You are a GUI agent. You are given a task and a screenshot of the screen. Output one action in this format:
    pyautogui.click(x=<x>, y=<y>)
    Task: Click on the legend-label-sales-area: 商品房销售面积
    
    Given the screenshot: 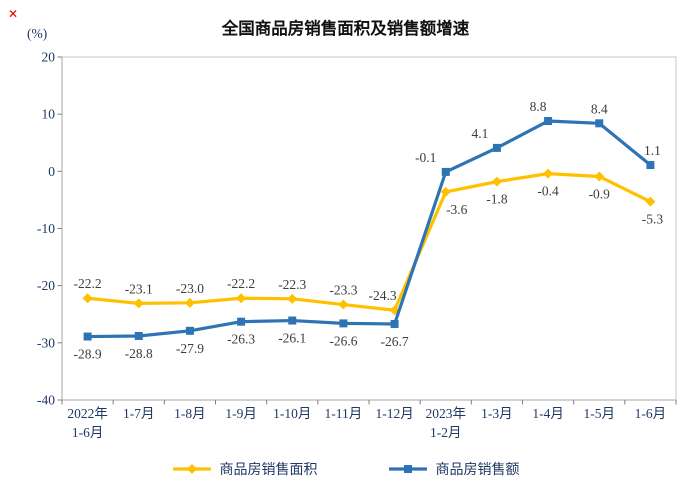 What is the action you would take?
    pyautogui.click(x=268, y=470)
    